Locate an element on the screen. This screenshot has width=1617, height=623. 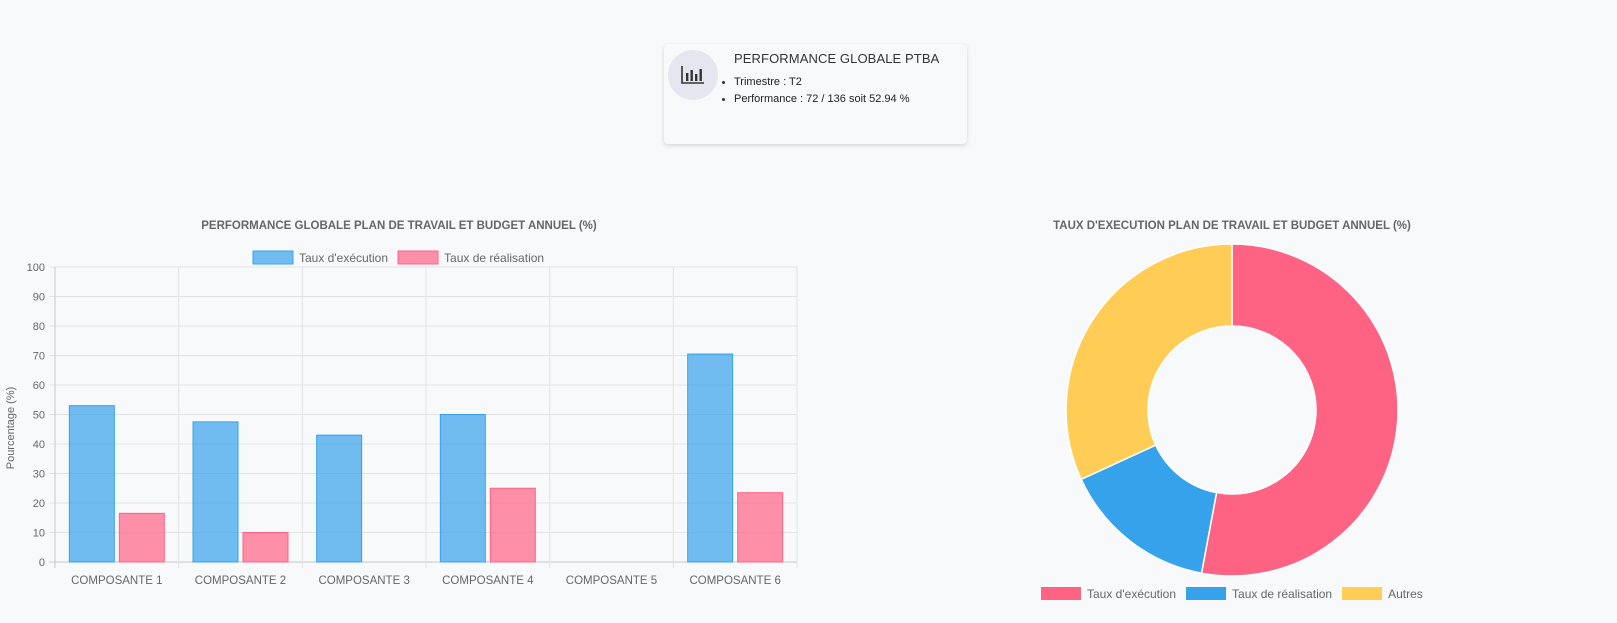
y-tick-label: 20 is located at coordinates (39, 504).